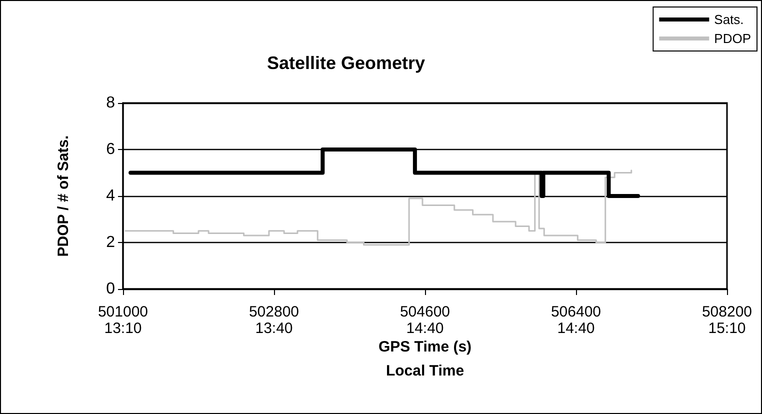  I want to click on chart-title: Satellite Geometry, so click(346, 63).